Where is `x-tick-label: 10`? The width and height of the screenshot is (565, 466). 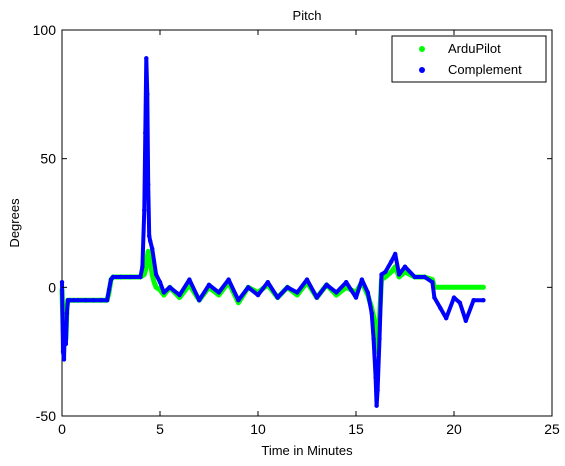 x-tick-label: 10 is located at coordinates (258, 429).